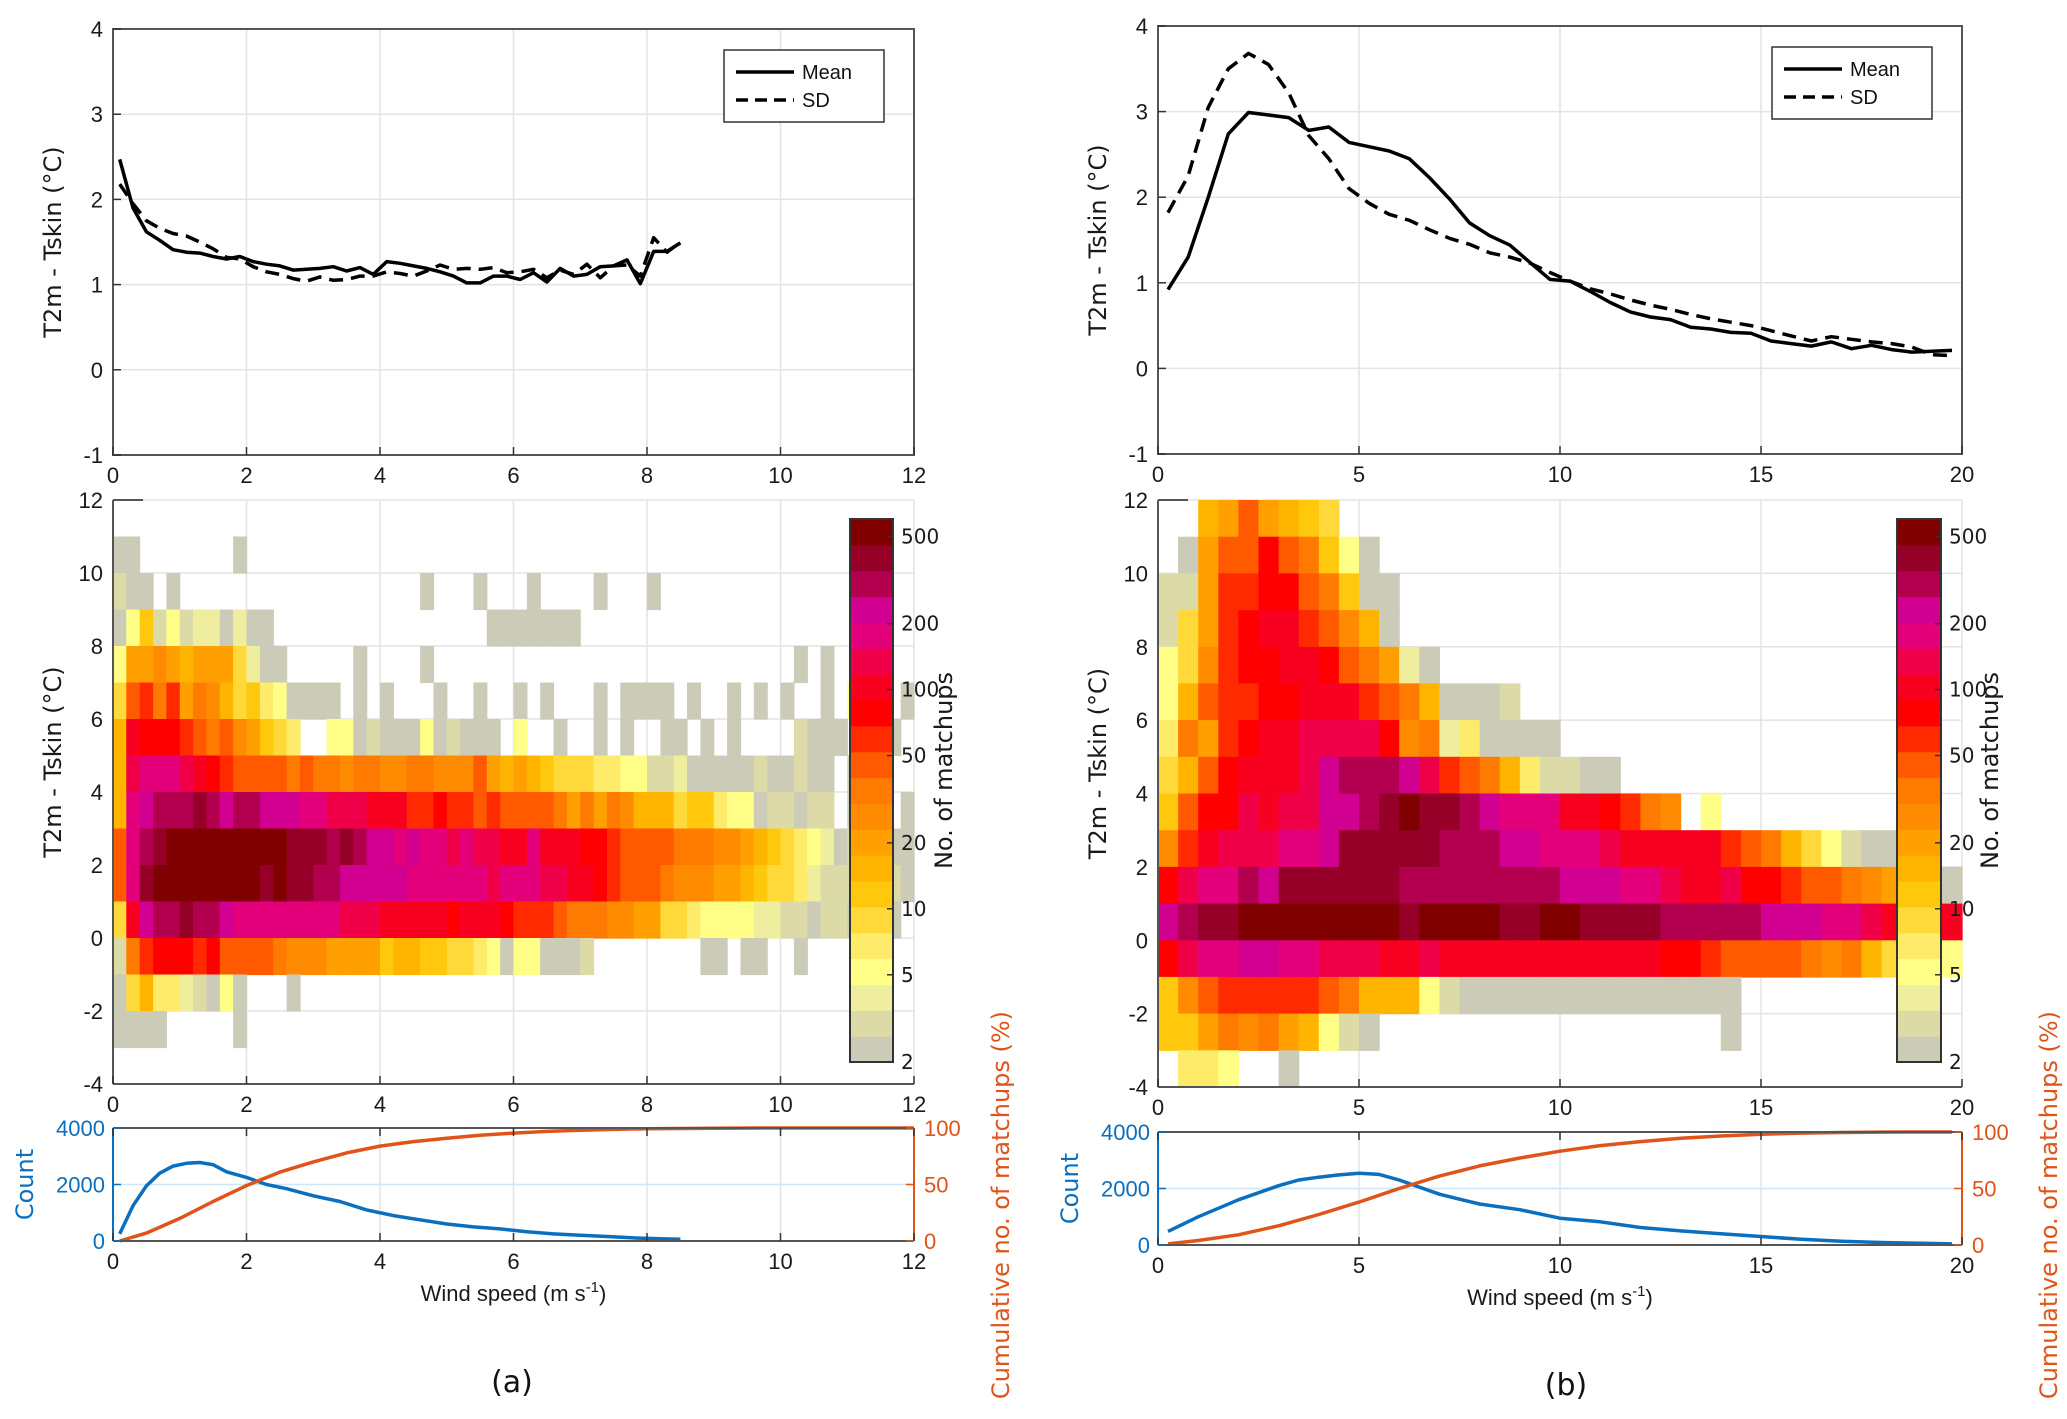 This screenshot has height=1419, width=2067. I want to click on legend-box, so click(804, 86).